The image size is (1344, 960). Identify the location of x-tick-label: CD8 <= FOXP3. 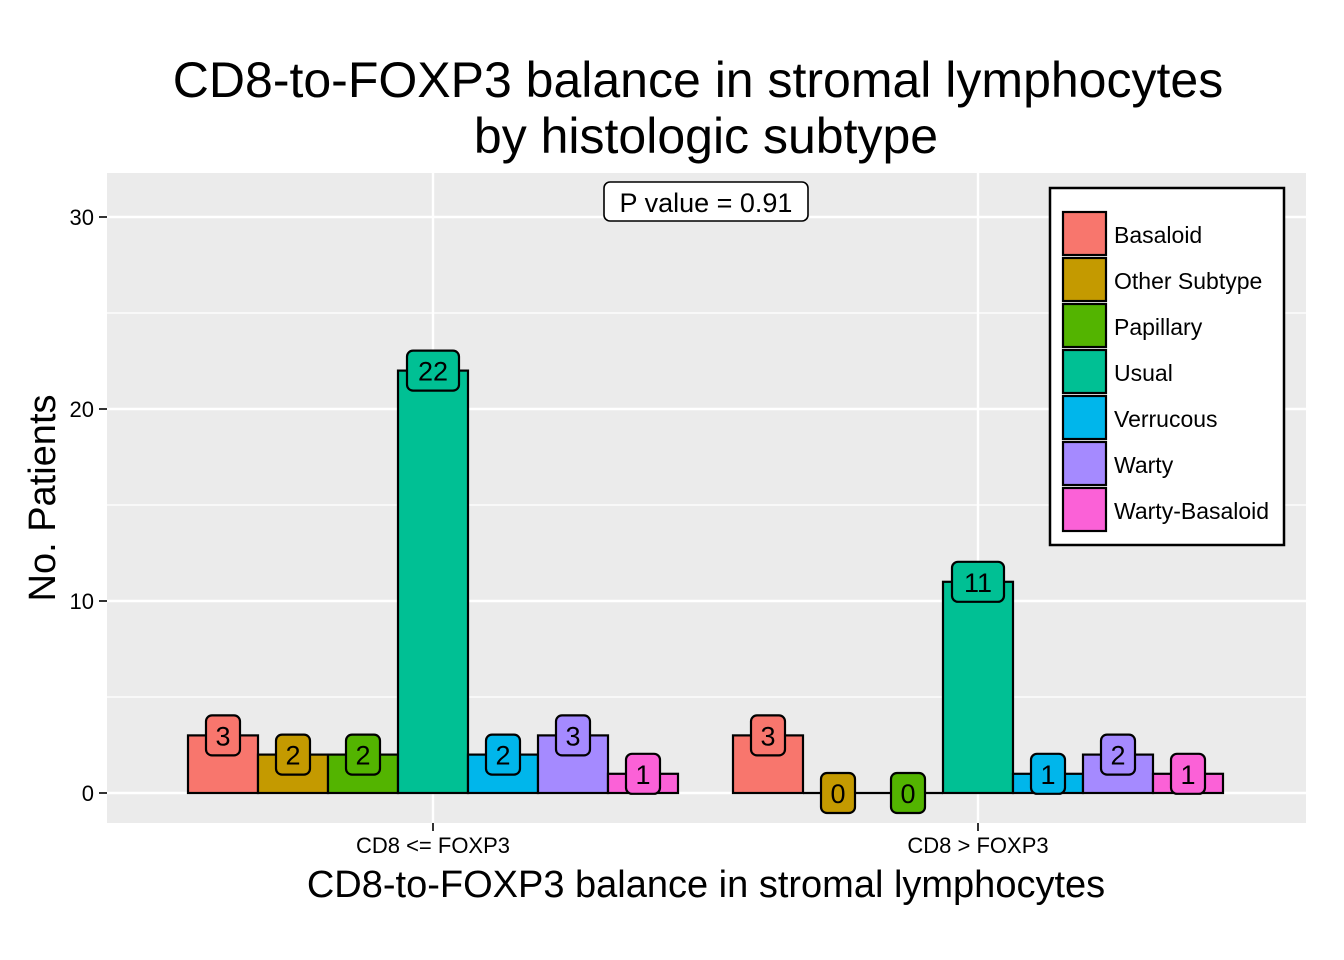
(433, 845).